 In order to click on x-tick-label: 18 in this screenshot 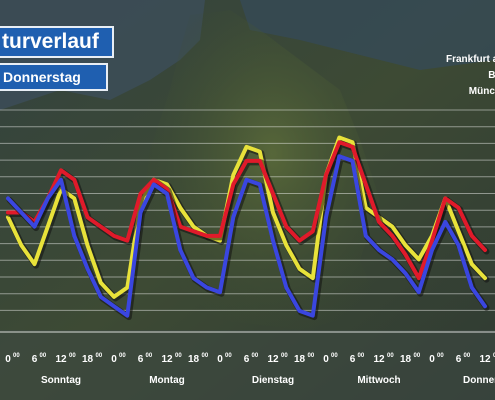, I will do `click(406, 359)`.